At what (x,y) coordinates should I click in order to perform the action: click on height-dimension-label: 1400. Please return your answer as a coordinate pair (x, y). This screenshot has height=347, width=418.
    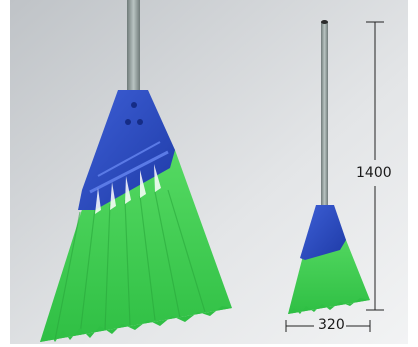
    Looking at the image, I should click on (374, 173).